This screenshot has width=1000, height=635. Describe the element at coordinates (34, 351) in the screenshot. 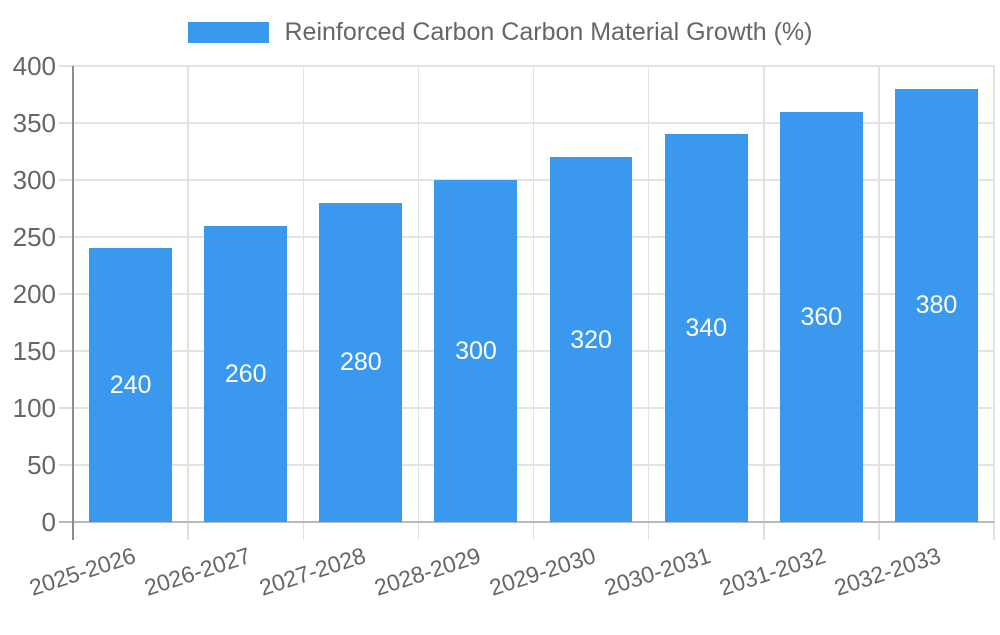

I see `y-axis-tick-label: 150` at that location.